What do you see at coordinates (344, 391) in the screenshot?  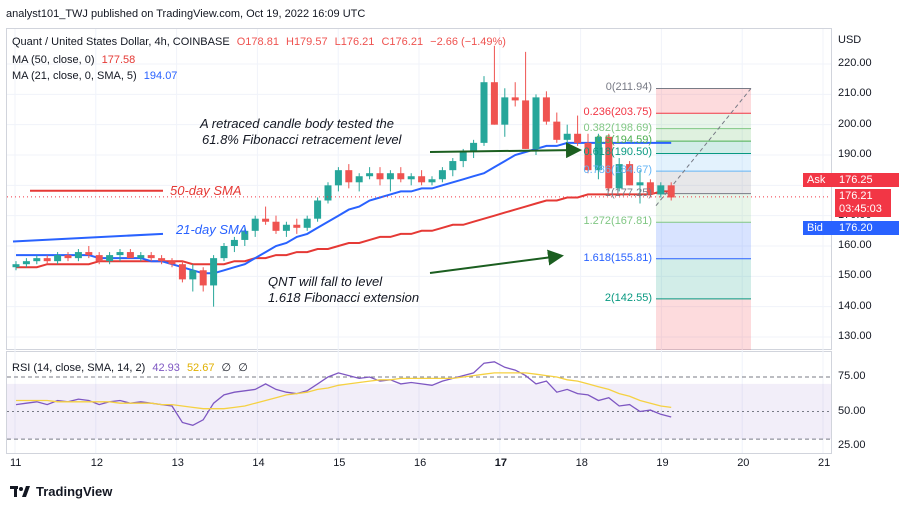 I see `rsi-sma-line` at bounding box center [344, 391].